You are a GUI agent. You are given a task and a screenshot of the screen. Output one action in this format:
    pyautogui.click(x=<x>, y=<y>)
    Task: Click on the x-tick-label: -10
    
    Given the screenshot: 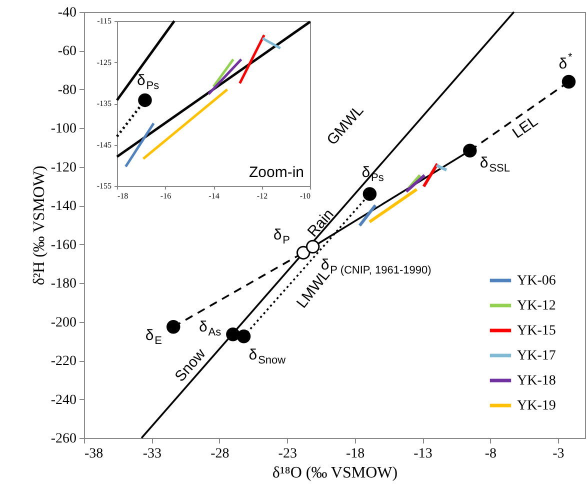 What is the action you would take?
    pyautogui.click(x=305, y=196)
    